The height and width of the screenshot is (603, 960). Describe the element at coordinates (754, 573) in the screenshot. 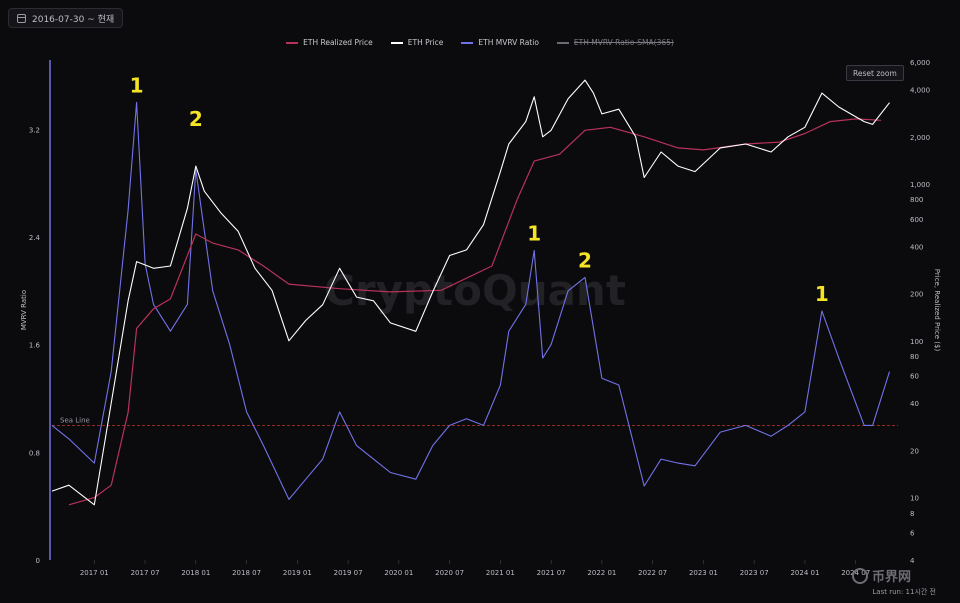

I see `x-tick-label: 2023 07` at that location.